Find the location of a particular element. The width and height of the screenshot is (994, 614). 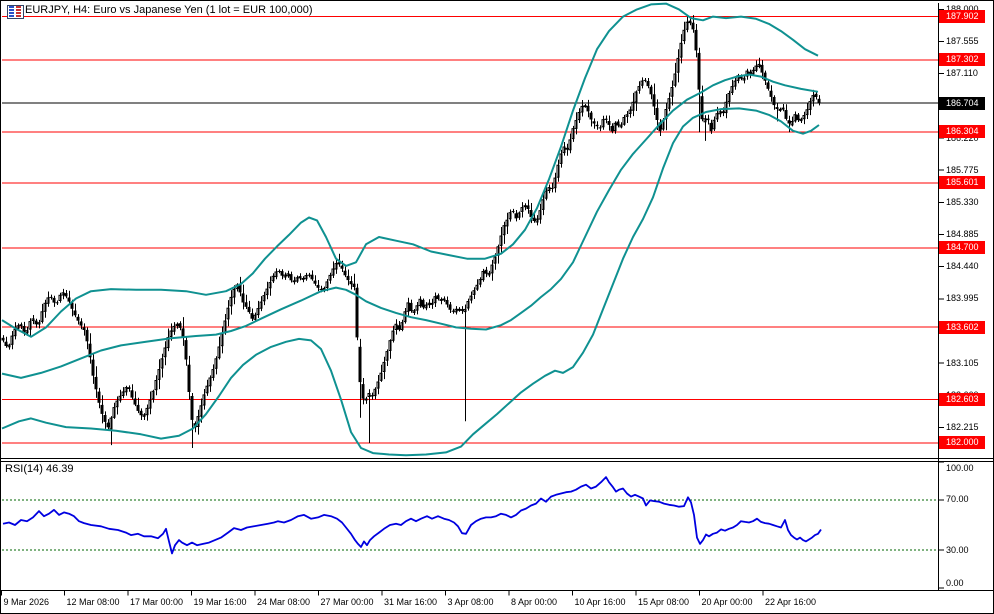

current-price-tag: 186.704 is located at coordinates (962, 103).